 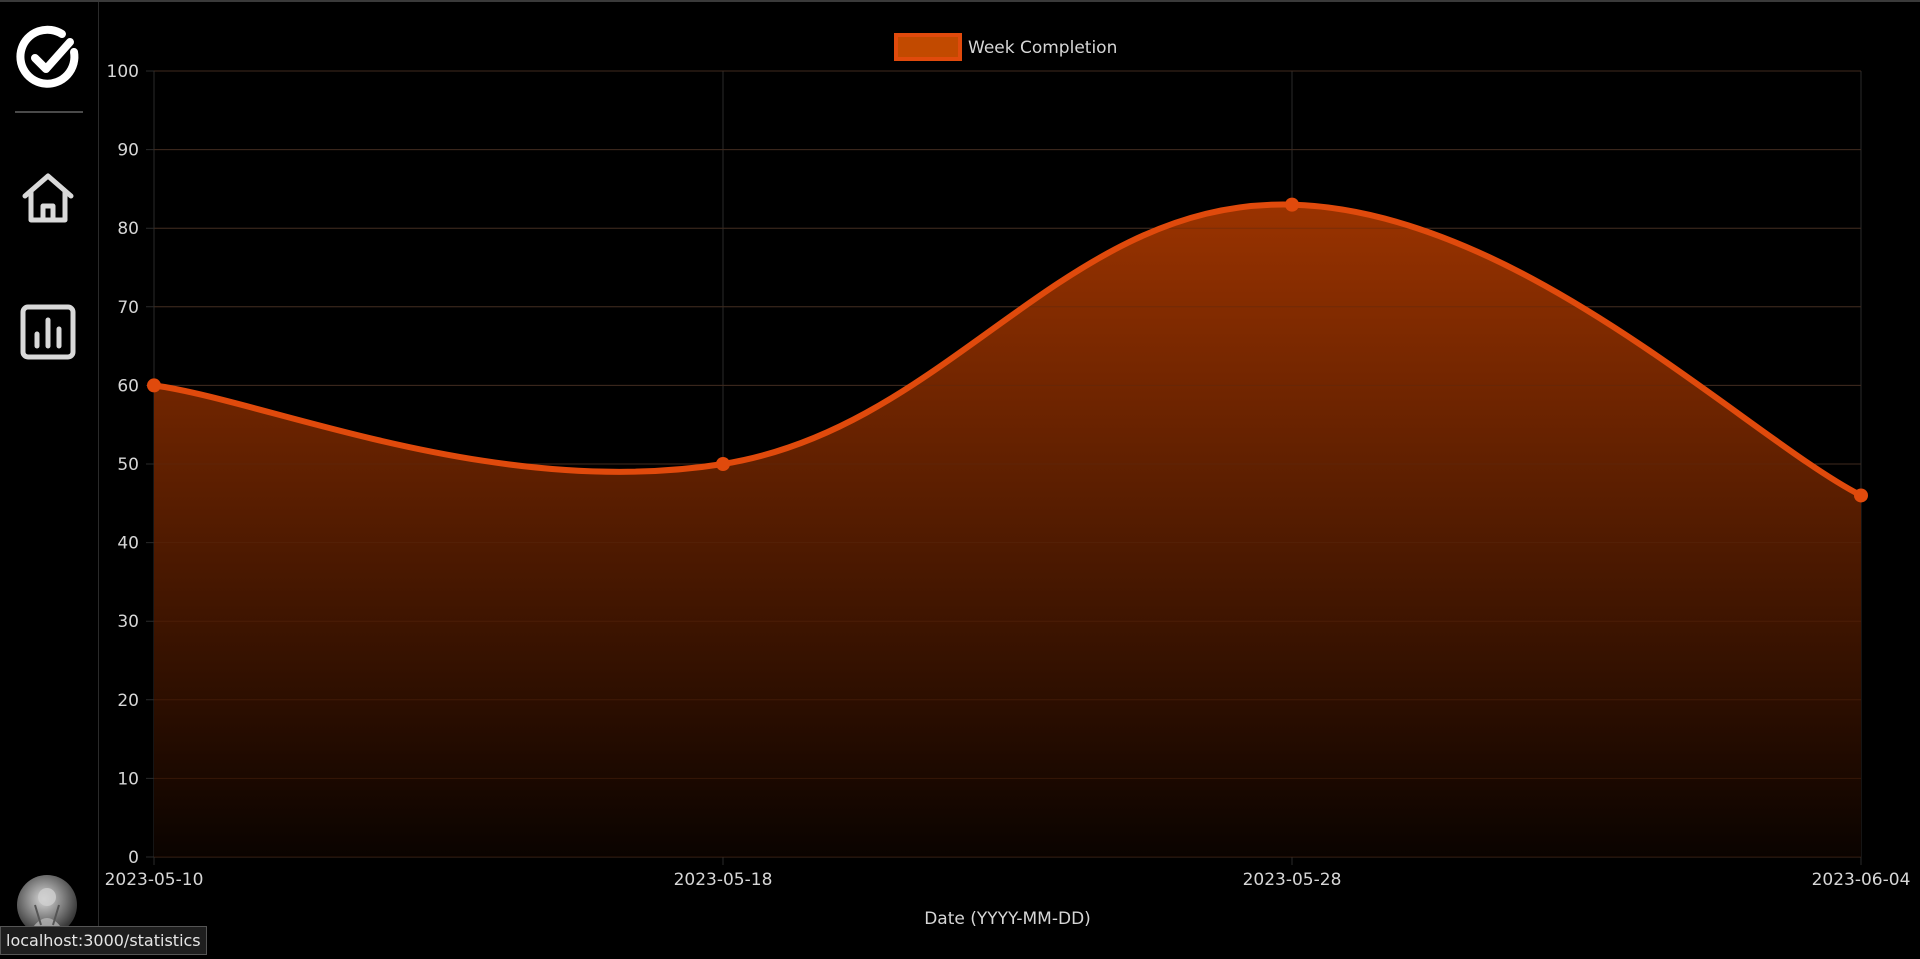 I want to click on x-tick-label: 2023-05-18, so click(x=723, y=880).